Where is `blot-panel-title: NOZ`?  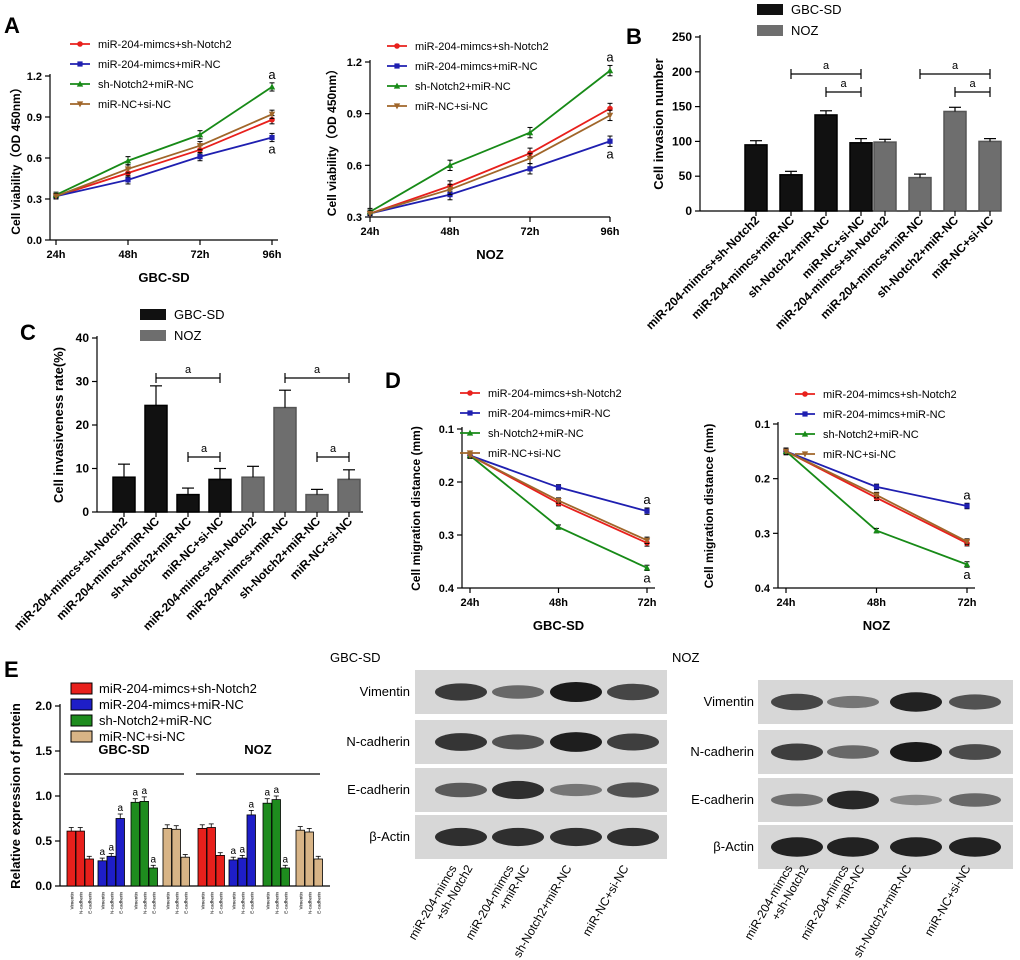 blot-panel-title: NOZ is located at coordinates (686, 657).